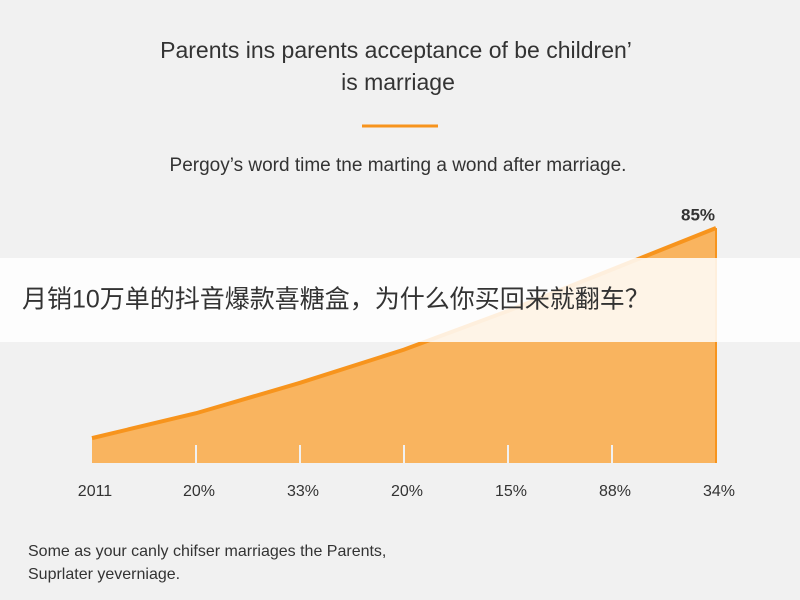 This screenshot has height=600, width=800. What do you see at coordinates (95, 491) in the screenshot?
I see `x-tick-label: 2011` at bounding box center [95, 491].